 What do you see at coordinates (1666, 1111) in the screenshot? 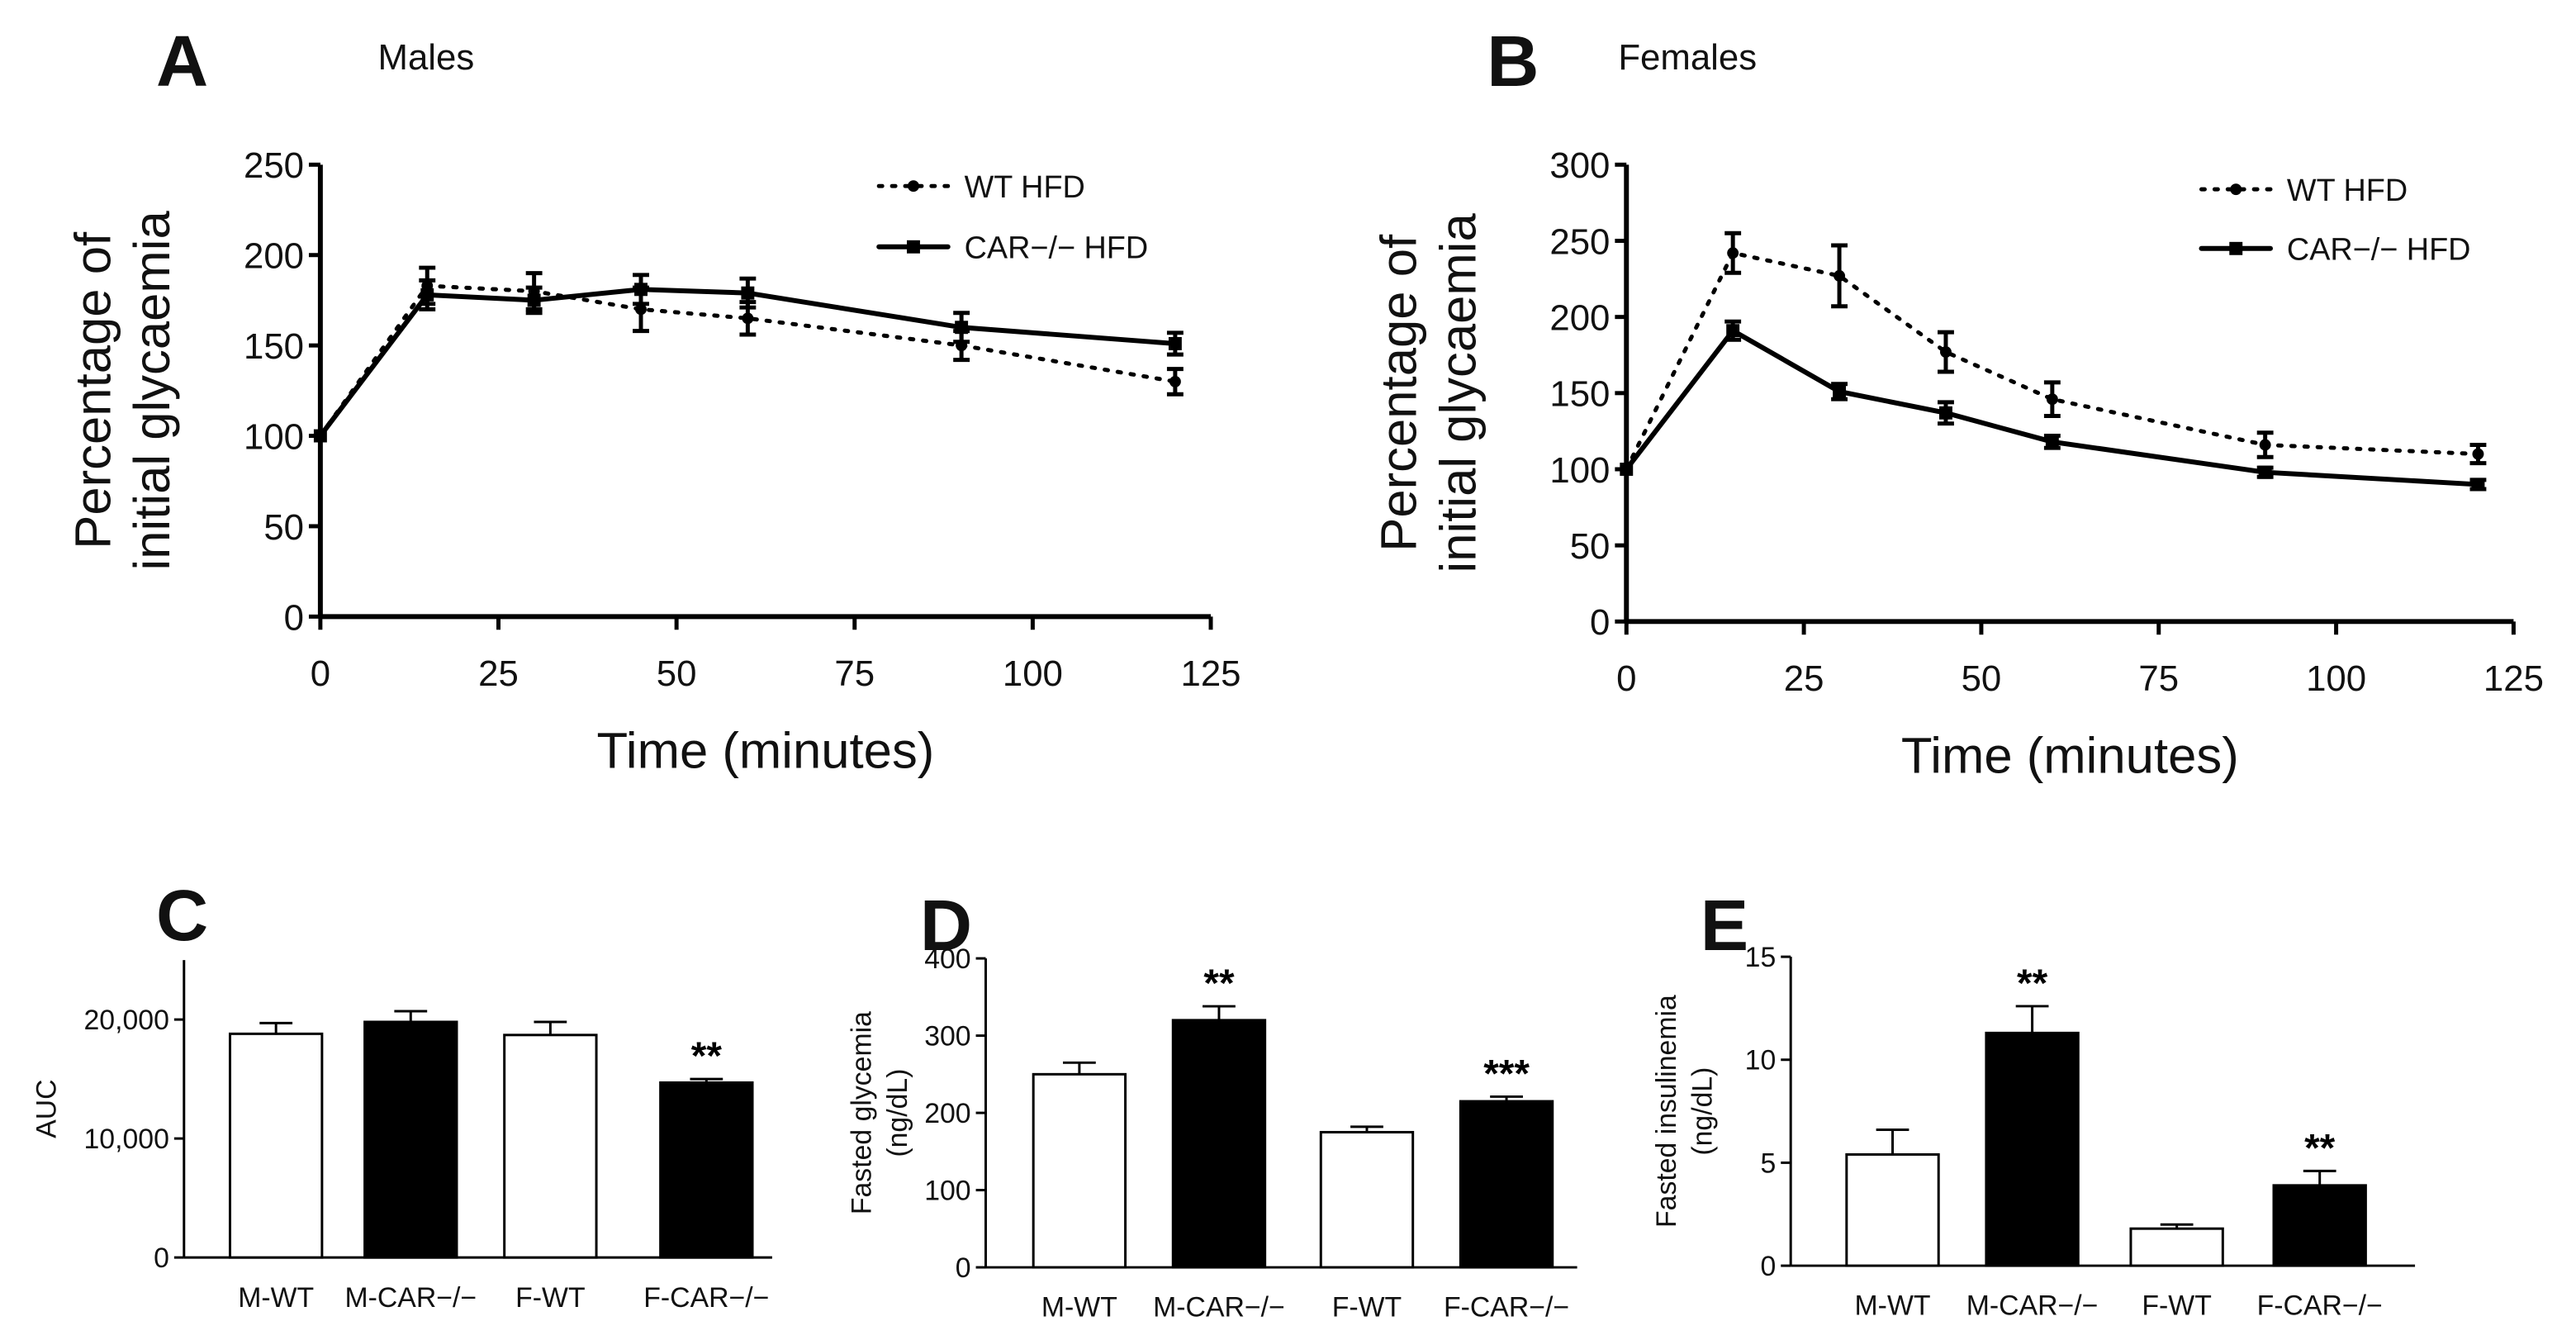
I see `y-axis-title: Fasted insulinemia` at bounding box center [1666, 1111].